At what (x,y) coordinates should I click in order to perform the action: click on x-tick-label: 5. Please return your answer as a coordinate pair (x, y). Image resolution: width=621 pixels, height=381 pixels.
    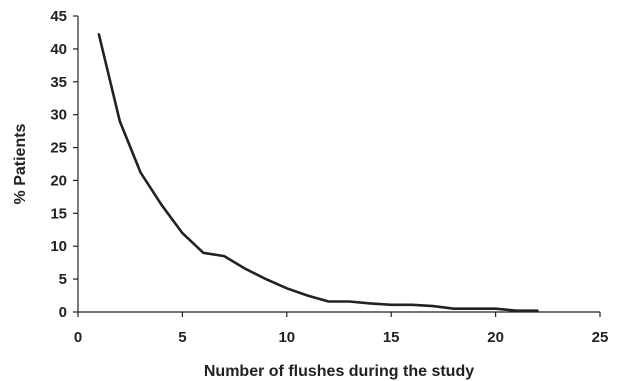
    Looking at the image, I should click on (182, 337).